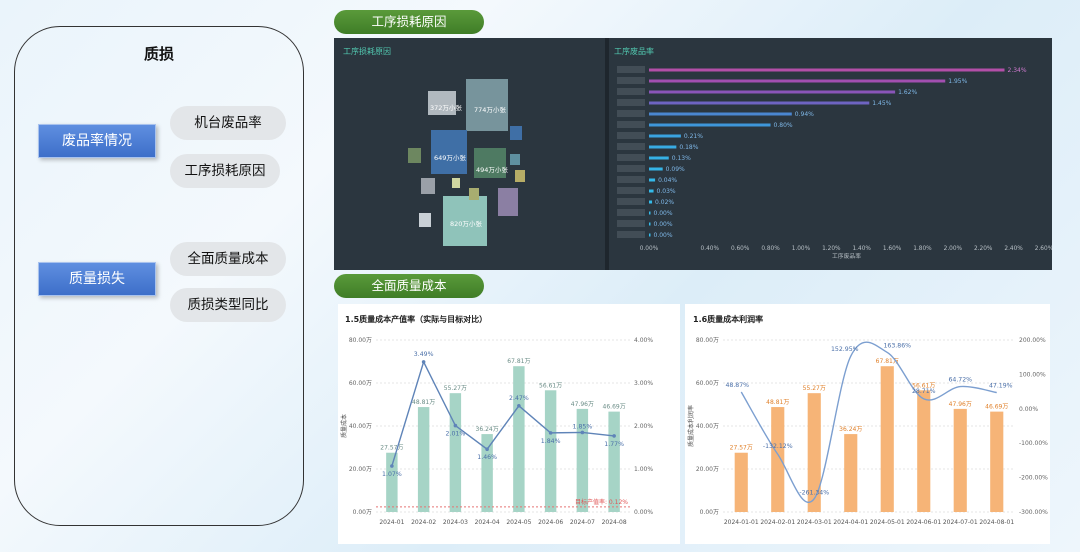 The height and width of the screenshot is (552, 1080). What do you see at coordinates (861, 249) in the screenshot?
I see `x-tick-label: 1.40%` at bounding box center [861, 249].